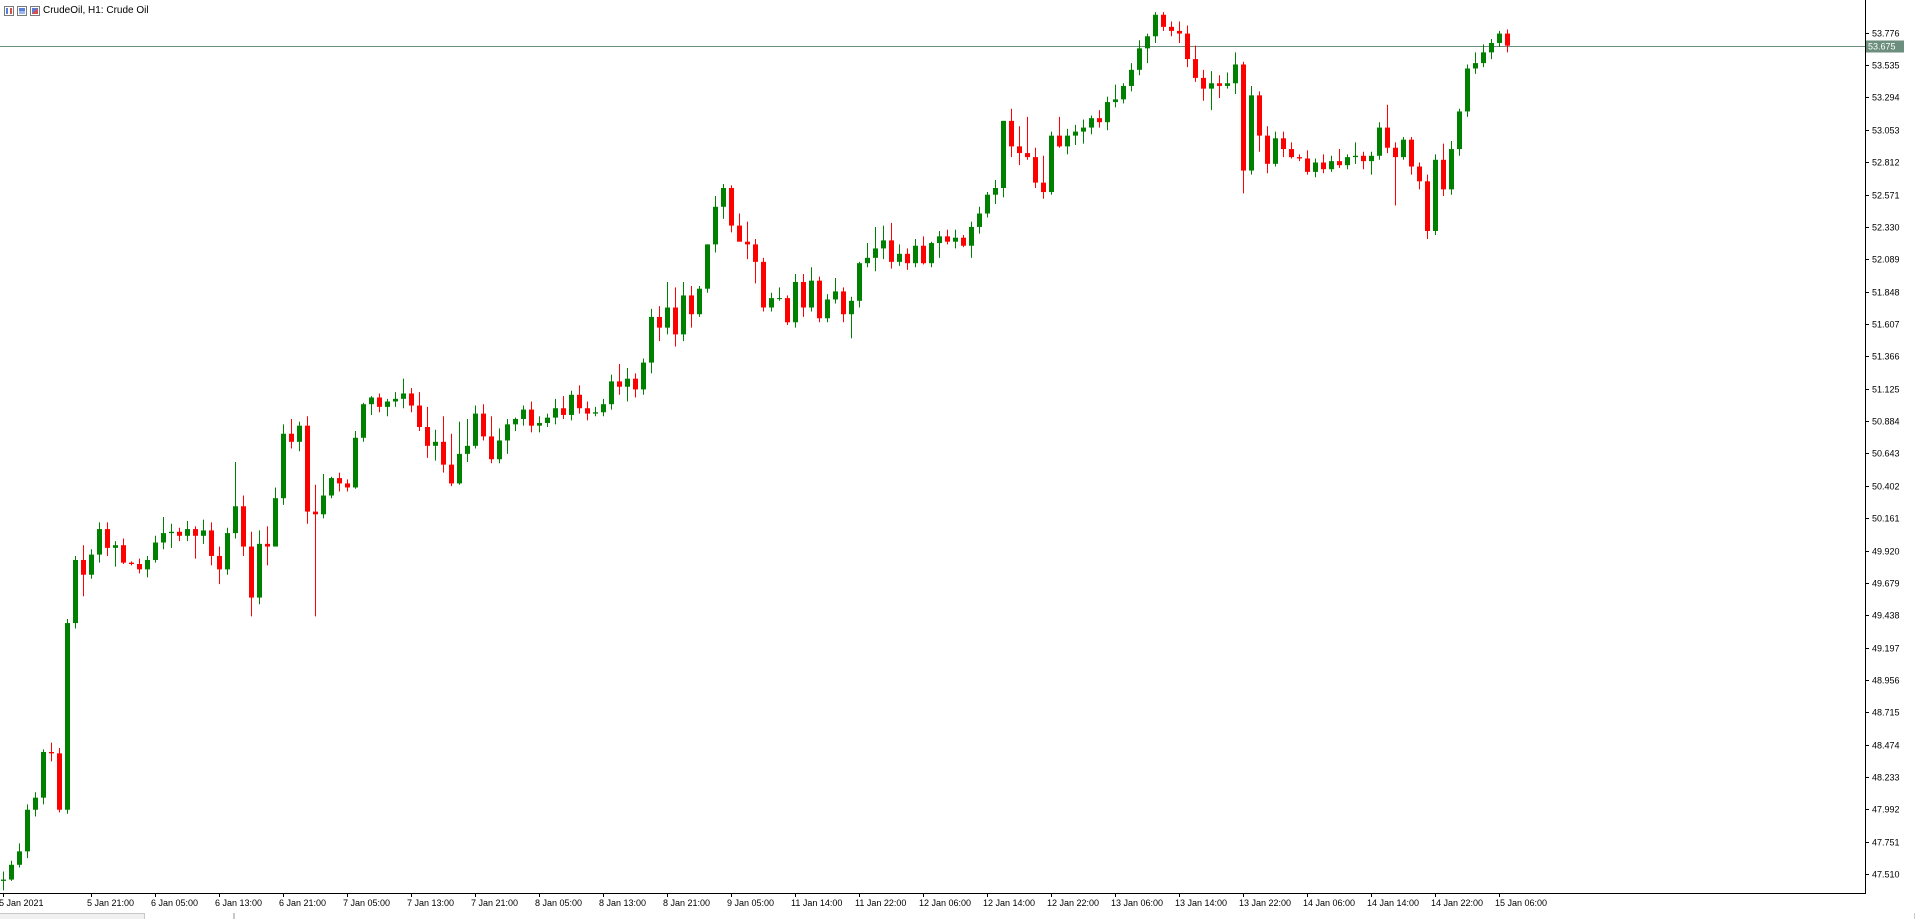 The height and width of the screenshot is (919, 1915). What do you see at coordinates (558, 903) in the screenshot?
I see `x-tick-label: 8 Jan 05:00` at bounding box center [558, 903].